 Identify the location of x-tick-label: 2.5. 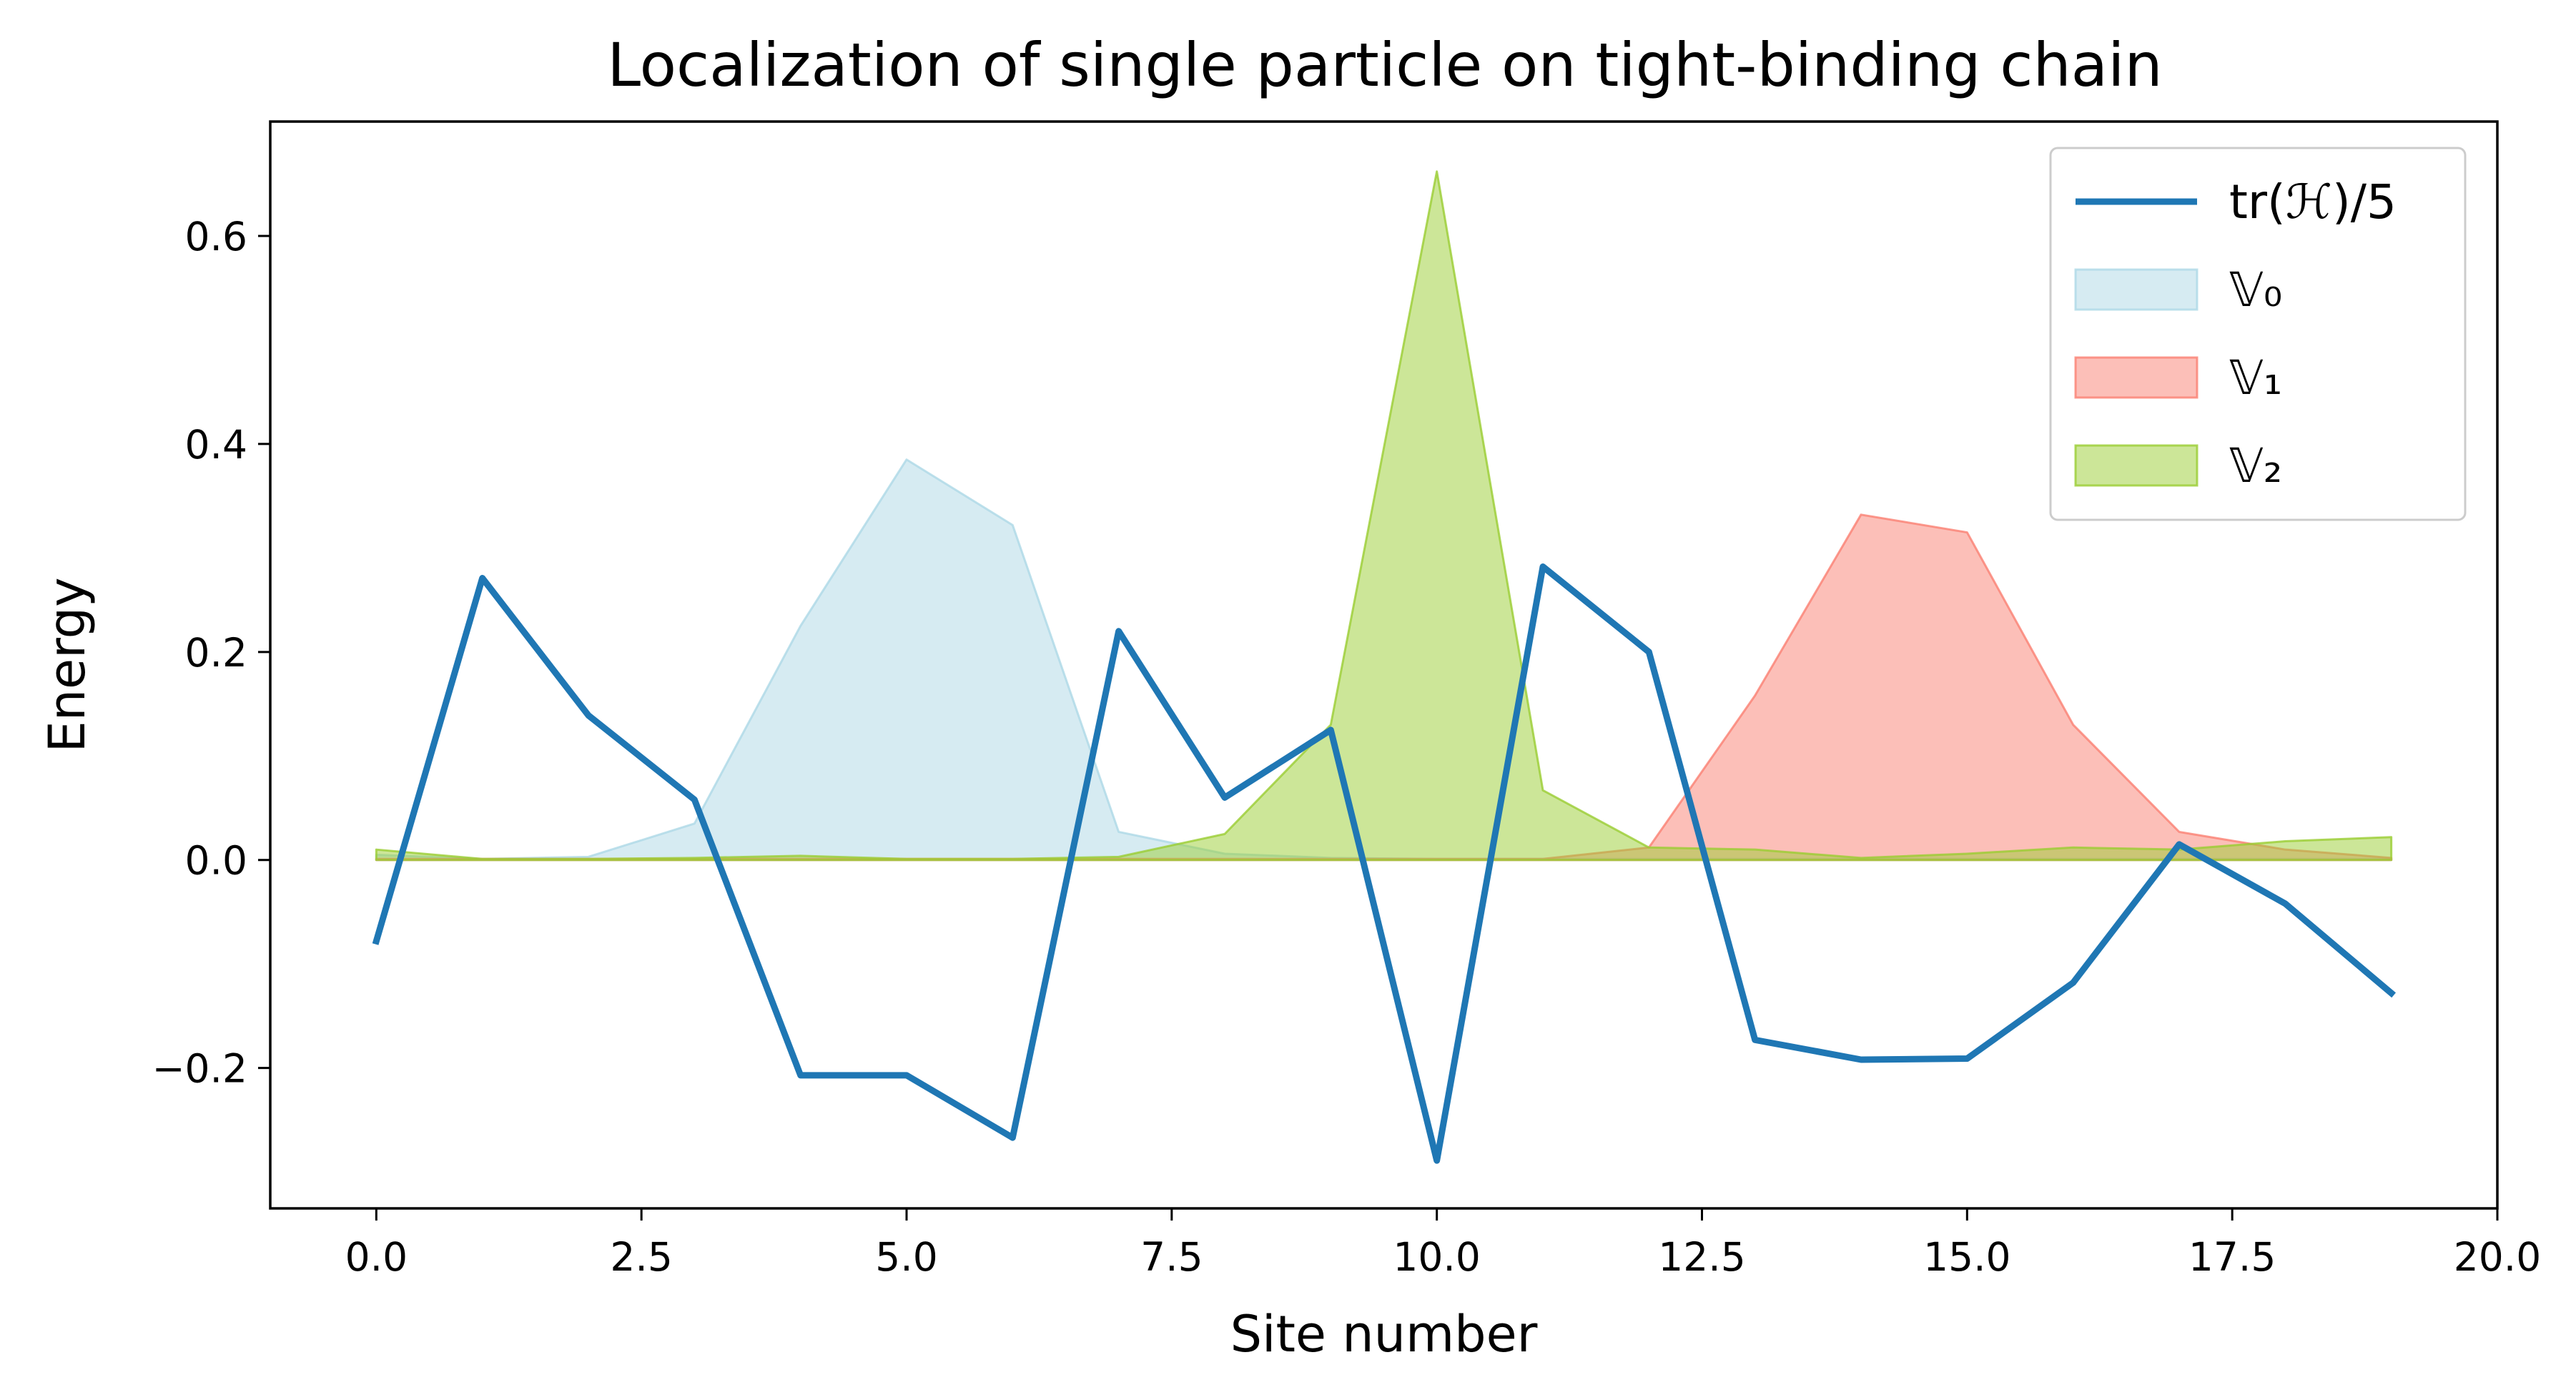
(641, 1257).